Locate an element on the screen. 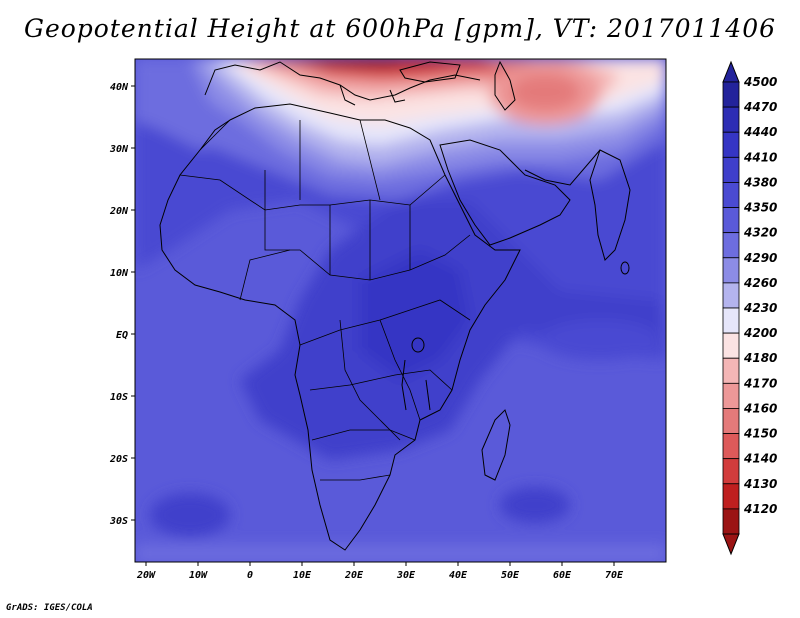 The height and width of the screenshot is (618, 800). latitude-axis: 40N 30N 20N 10N EQ 10S 20S 30S is located at coordinates (122, 304).